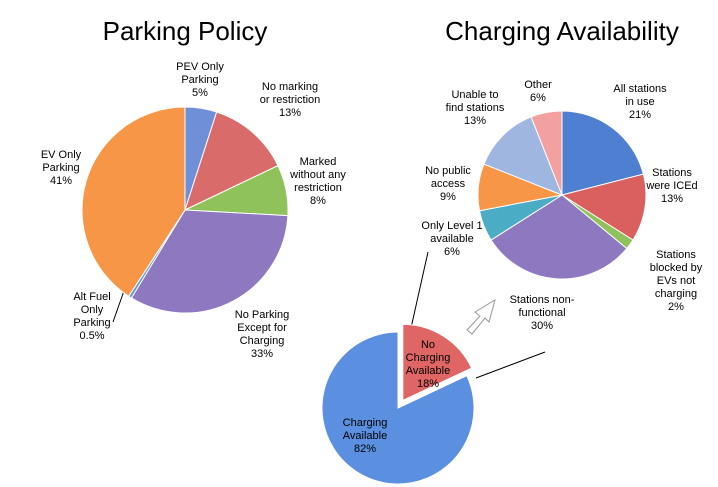  Describe the element at coordinates (639, 102) in the screenshot. I see `label-line: in use` at that location.